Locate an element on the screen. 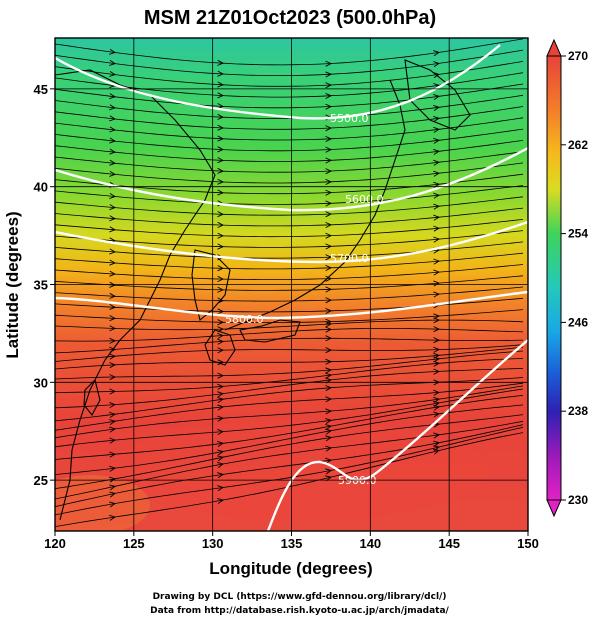 This screenshot has height=625, width=599. x-axis-label: Longitude (degrees) is located at coordinates (290, 568).